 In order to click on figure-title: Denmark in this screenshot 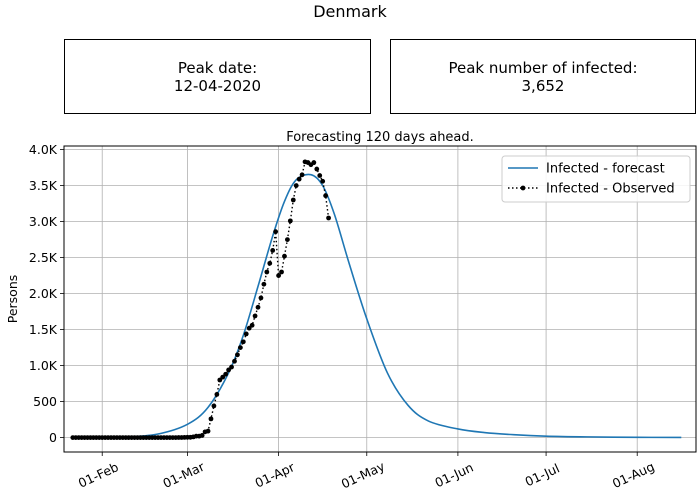, I will do `click(350, 11)`.